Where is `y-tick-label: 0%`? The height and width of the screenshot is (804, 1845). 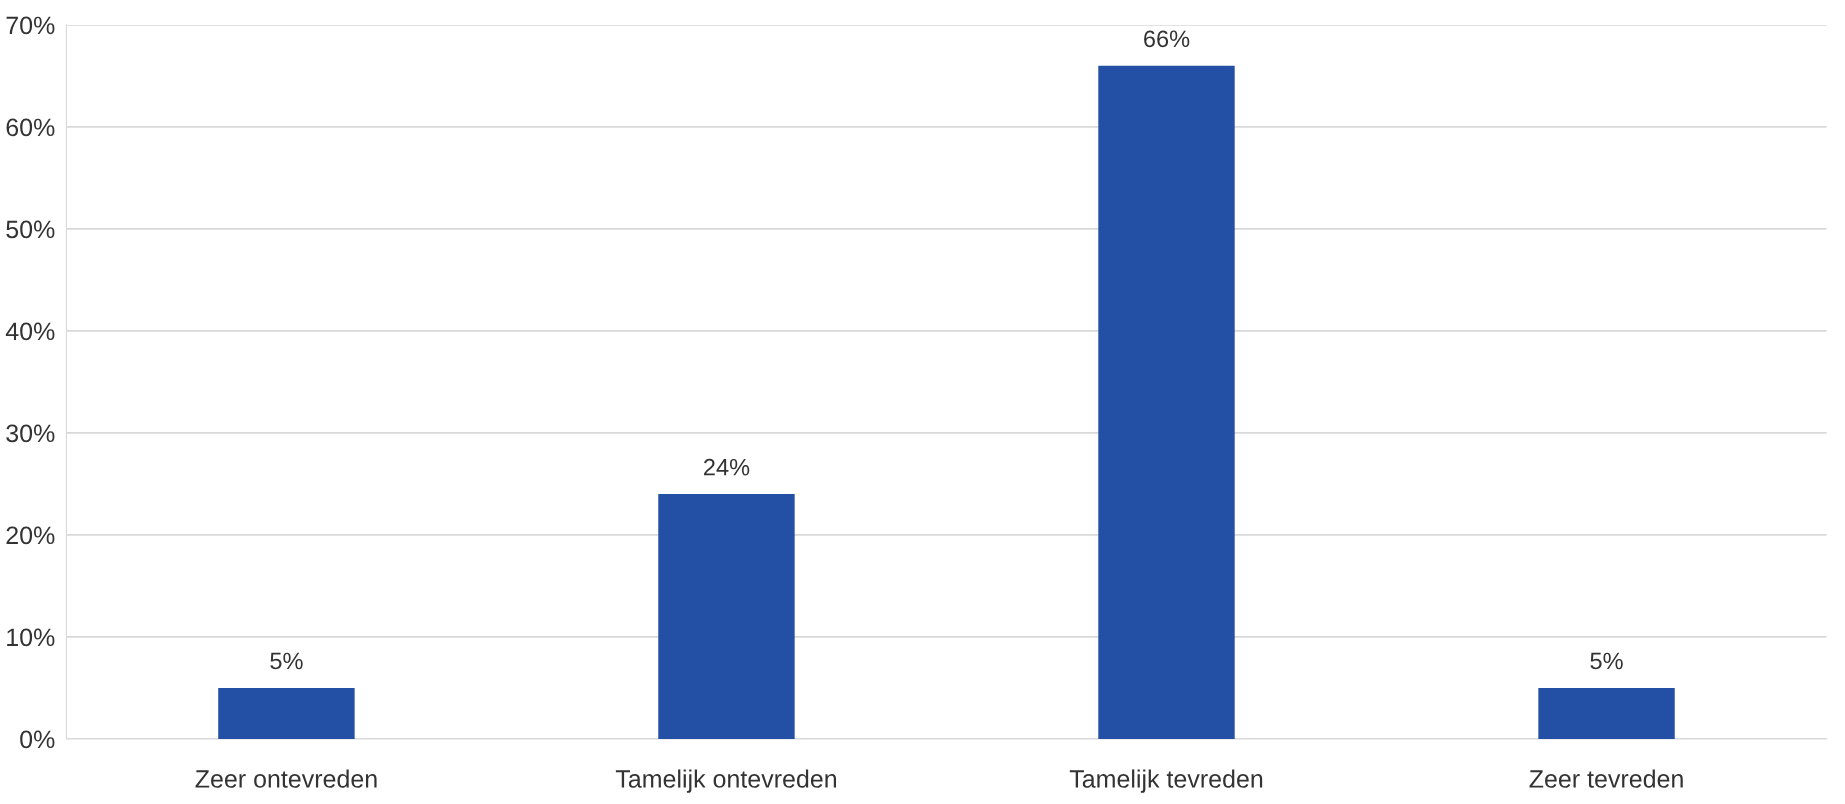
y-tick-label: 0% is located at coordinates (37, 739).